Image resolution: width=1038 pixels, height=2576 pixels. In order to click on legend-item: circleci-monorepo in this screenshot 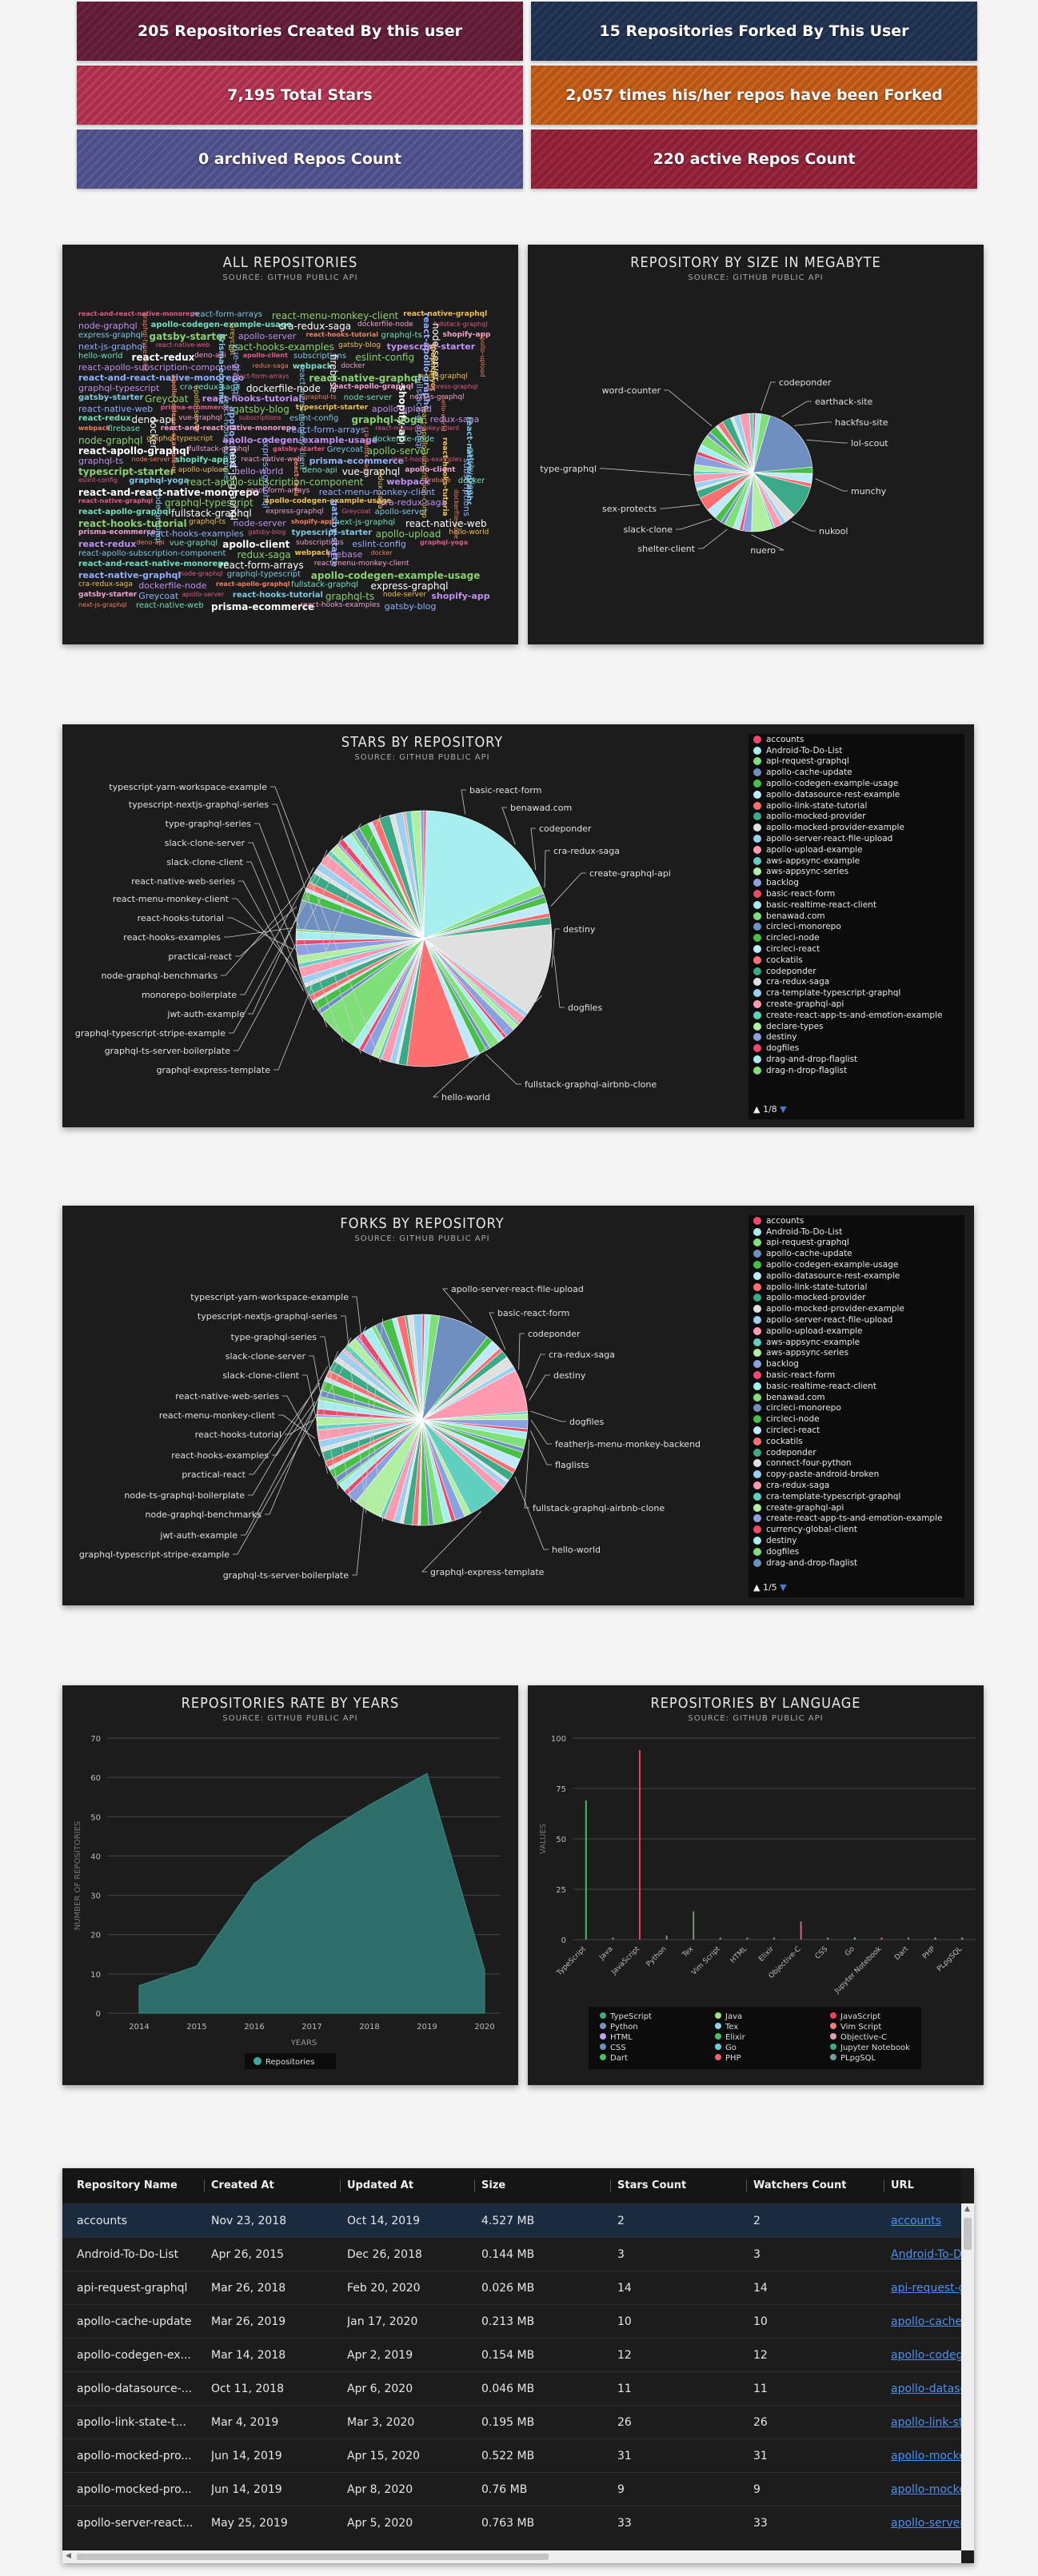, I will do `click(856, 928)`.